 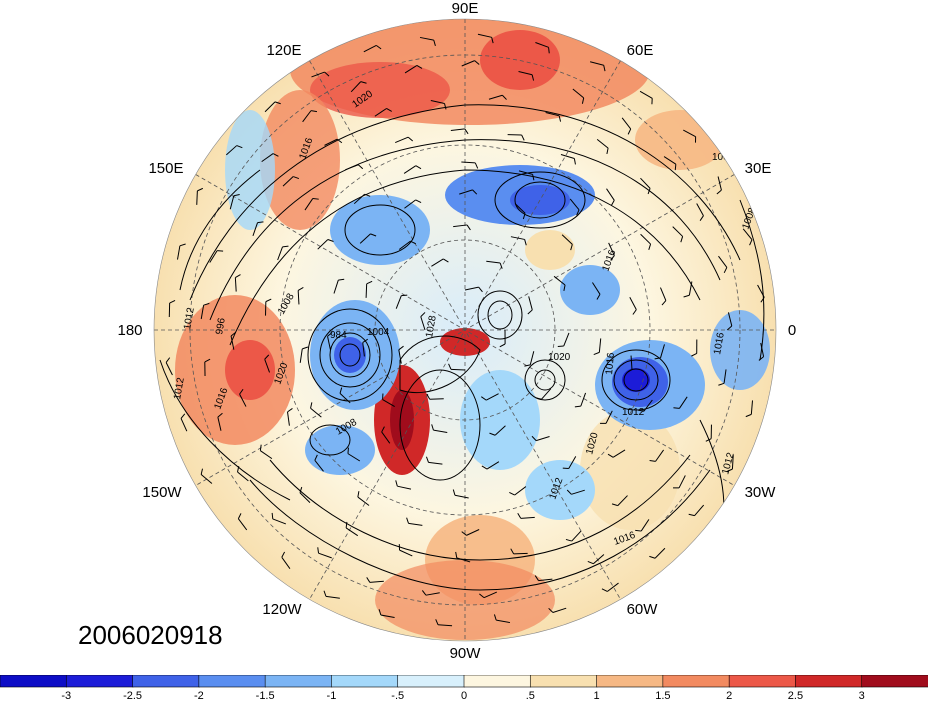 What do you see at coordinates (723, 157) in the screenshot?
I see `contour-label: 1008` at bounding box center [723, 157].